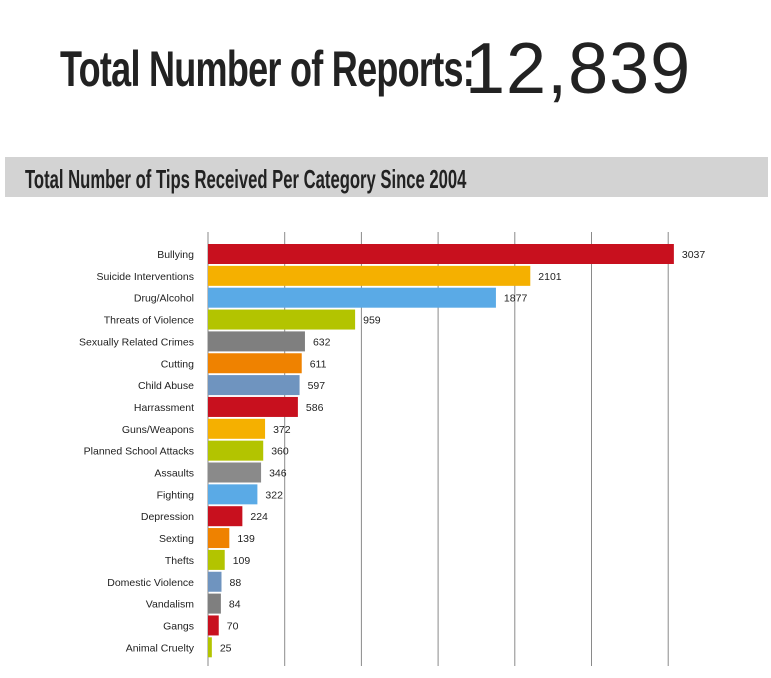 The width and height of the screenshot is (771, 678). What do you see at coordinates (550, 277) in the screenshot?
I see `value-label: 2101` at bounding box center [550, 277].